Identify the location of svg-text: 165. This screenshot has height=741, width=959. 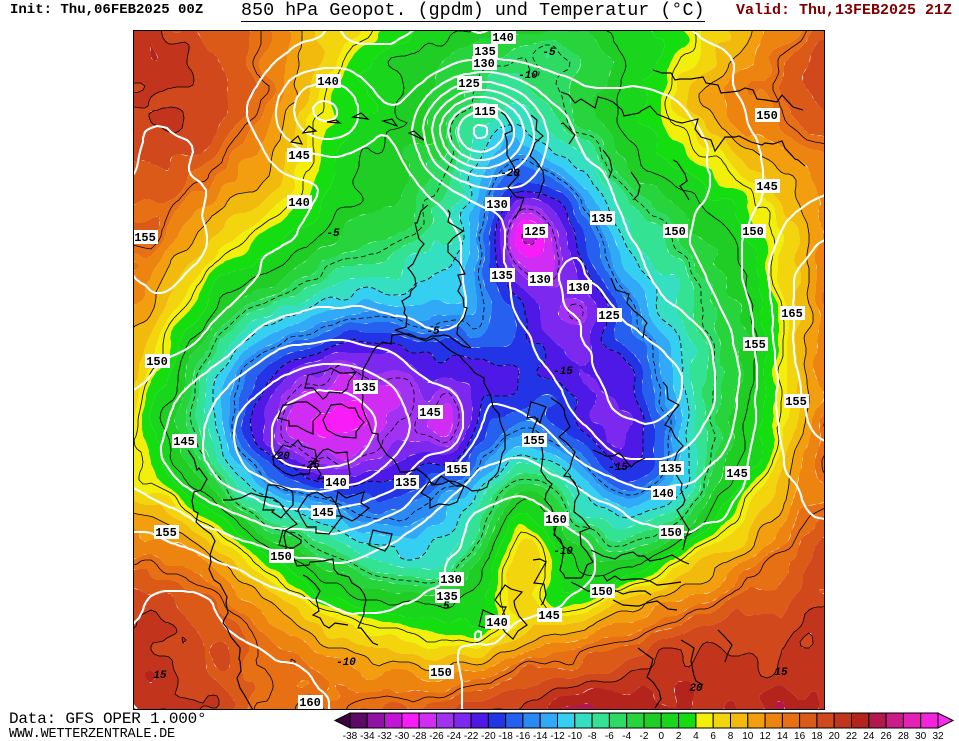
(792, 314).